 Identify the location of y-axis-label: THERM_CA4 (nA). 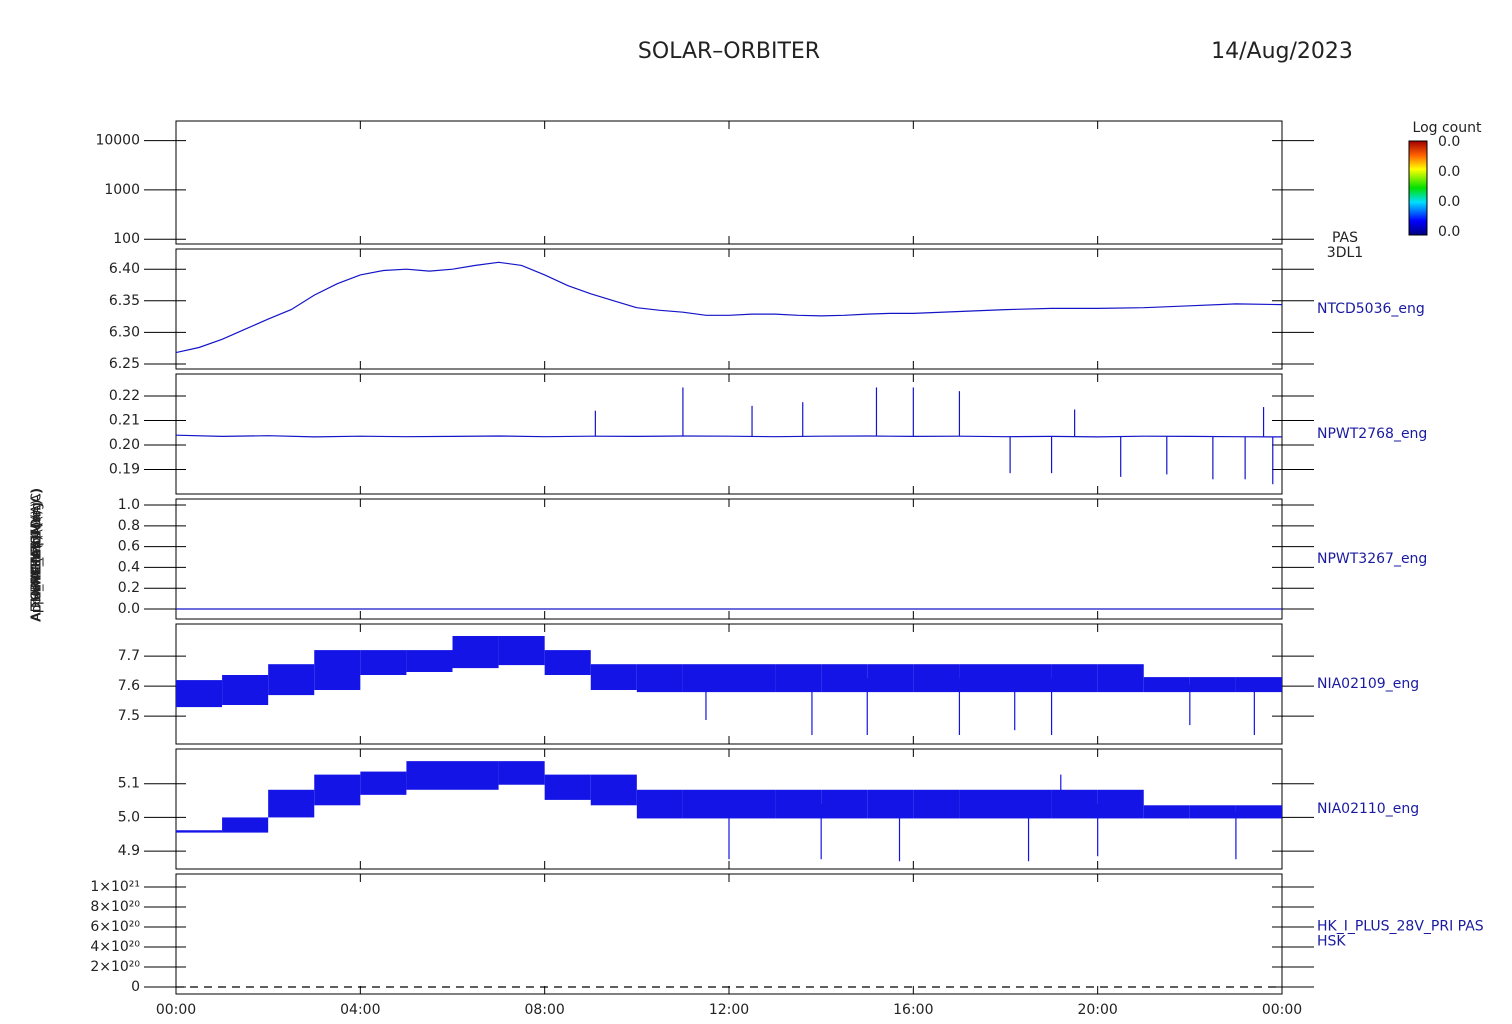
(37, 555).